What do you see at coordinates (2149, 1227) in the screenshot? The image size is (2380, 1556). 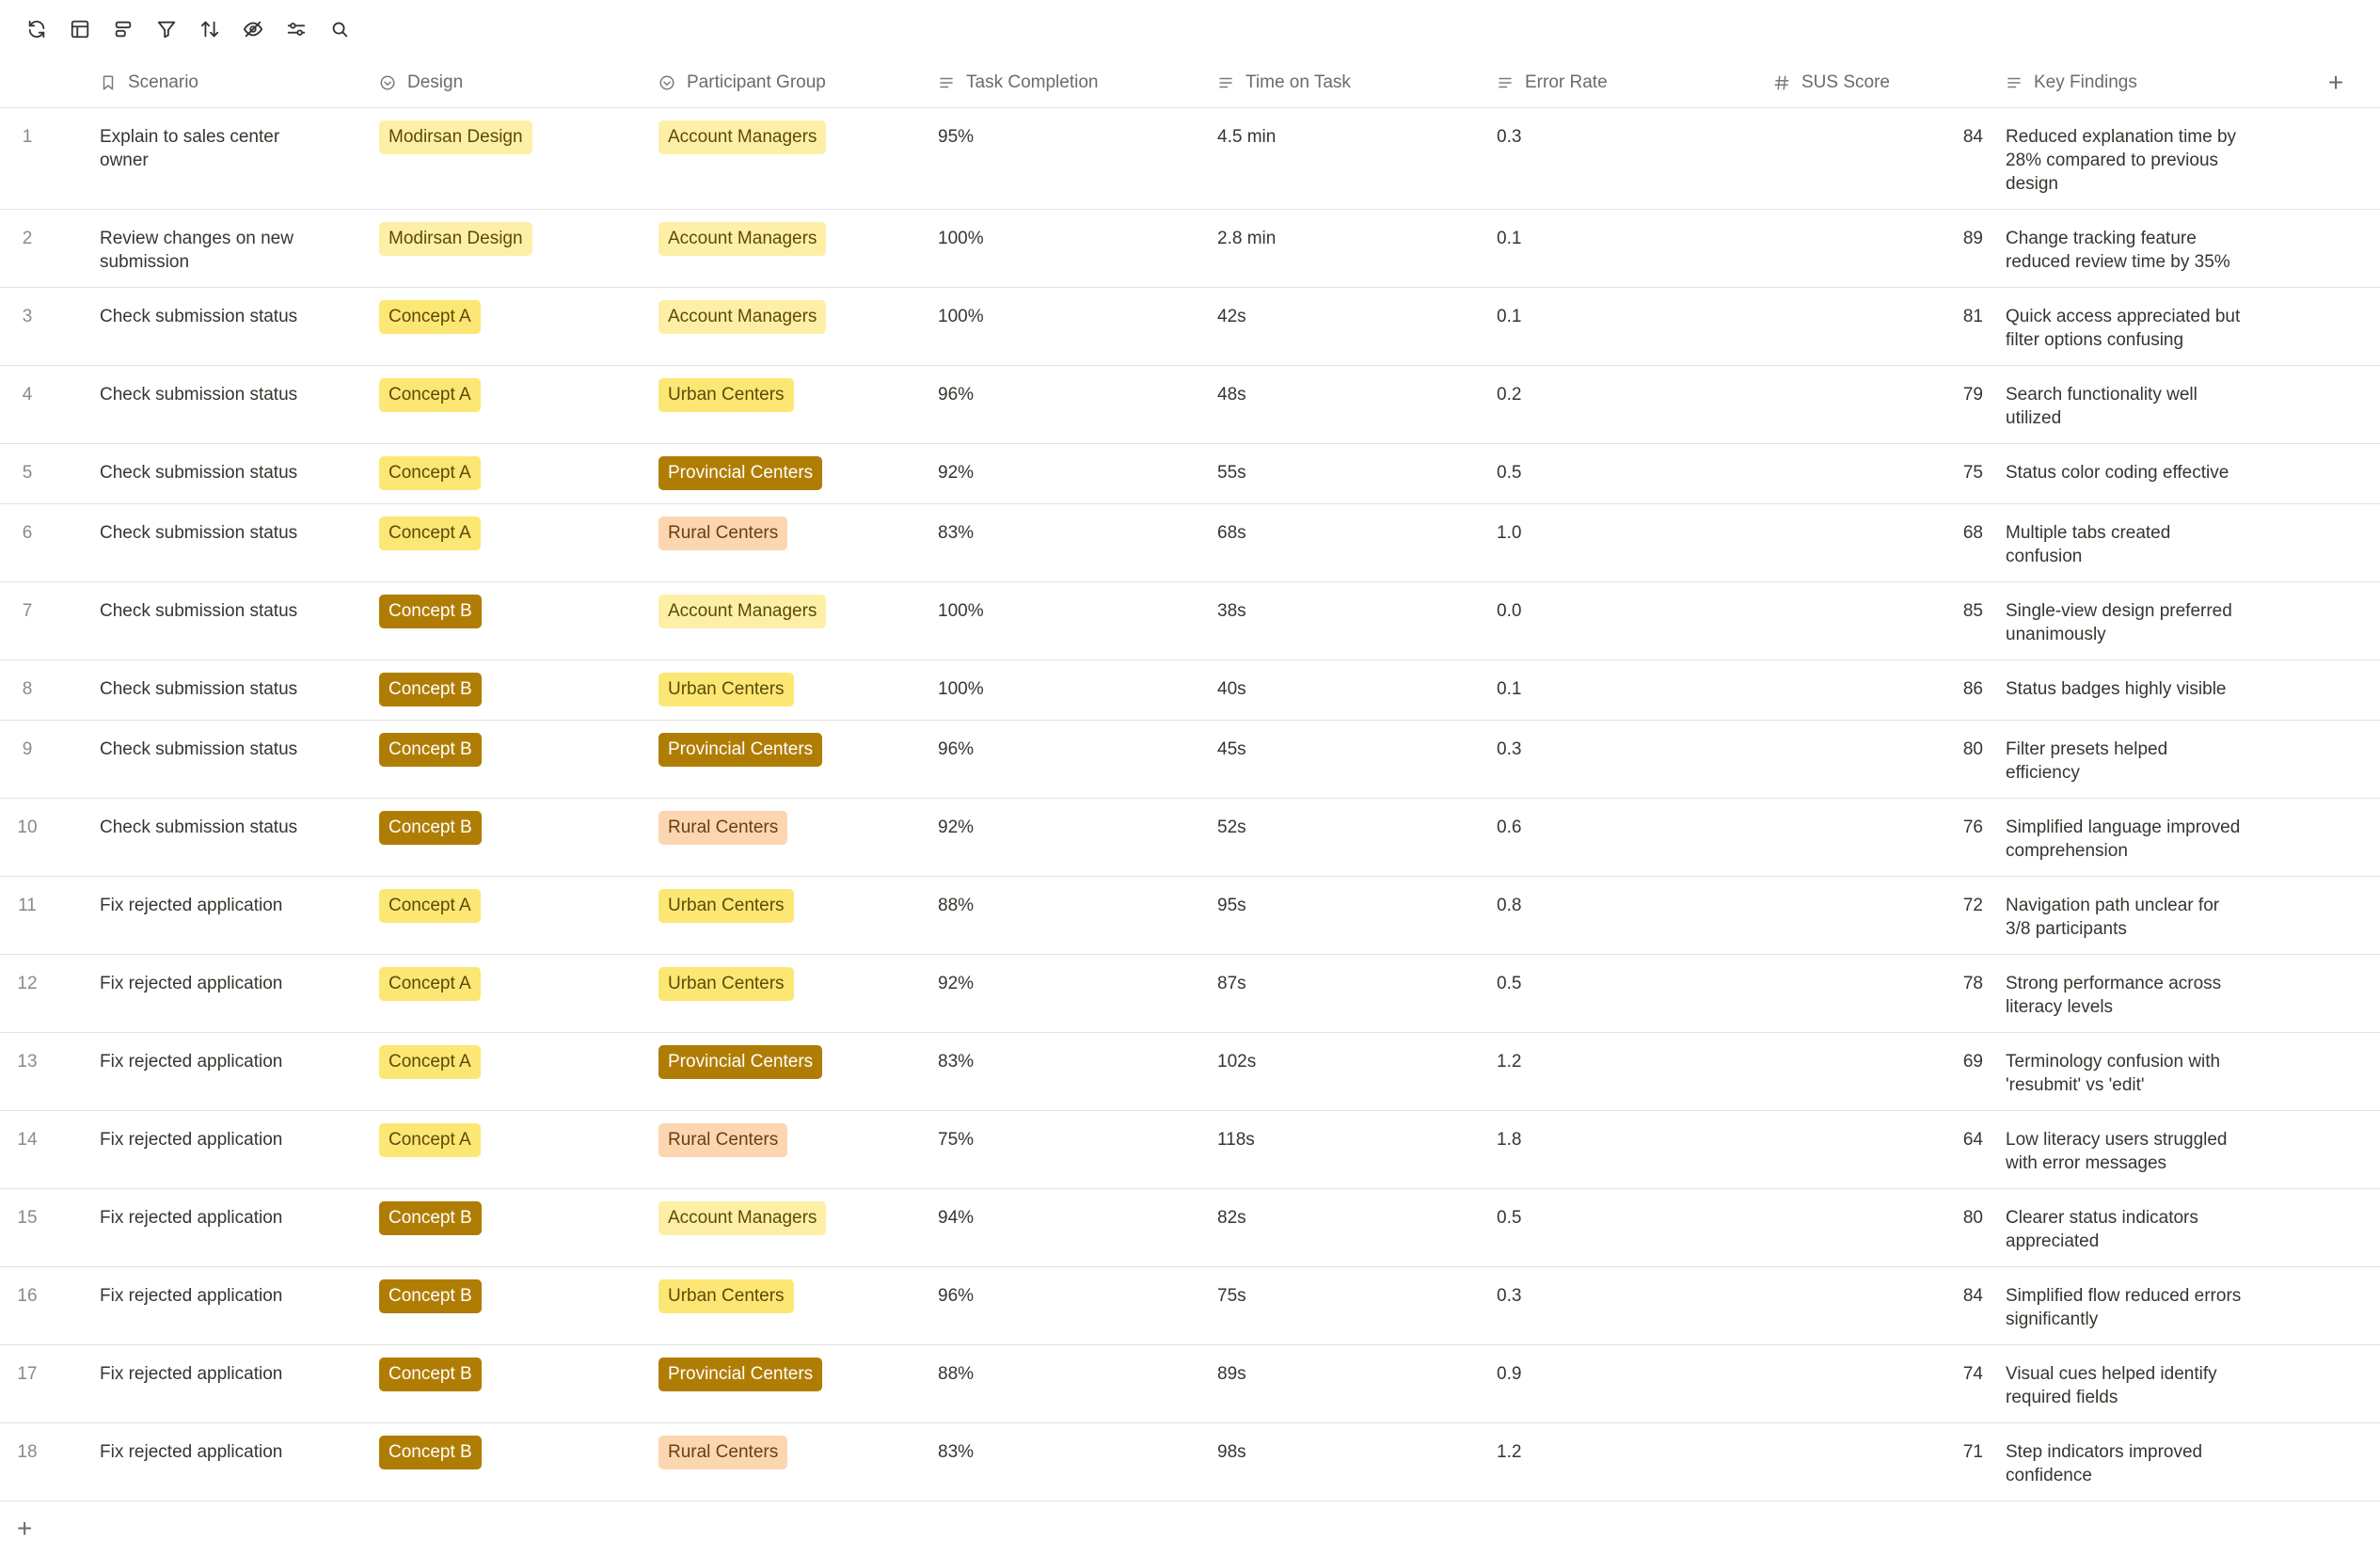 I see `cell-key-findings: Clearer status indicators appreciated` at bounding box center [2149, 1227].